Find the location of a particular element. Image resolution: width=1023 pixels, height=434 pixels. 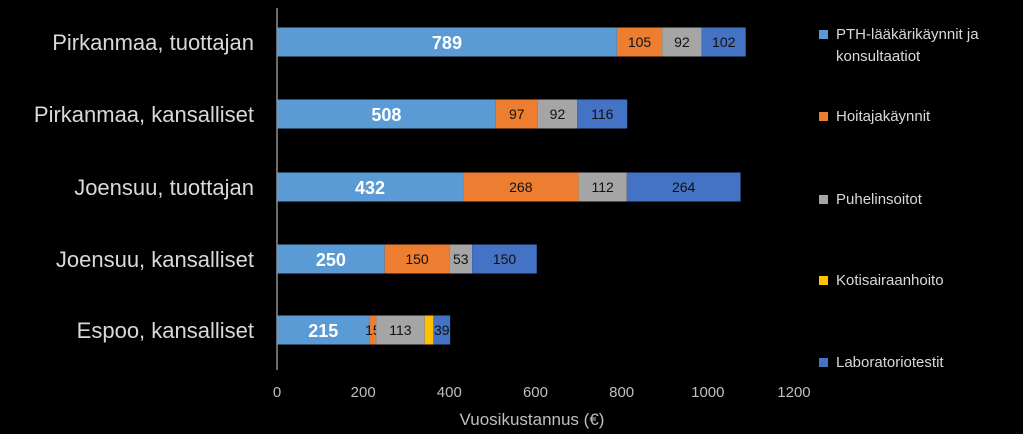

category-label: Joensuu, tuottajan is located at coordinates (164, 187).